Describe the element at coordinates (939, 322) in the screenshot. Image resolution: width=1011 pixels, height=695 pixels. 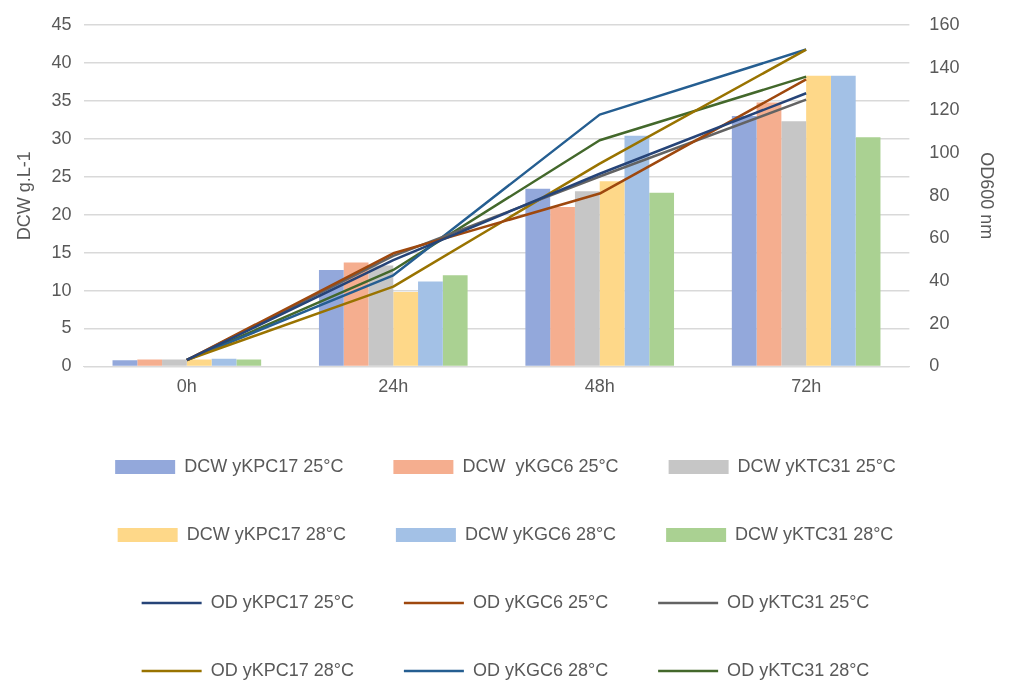
I see `y2-tick-label: 20` at that location.